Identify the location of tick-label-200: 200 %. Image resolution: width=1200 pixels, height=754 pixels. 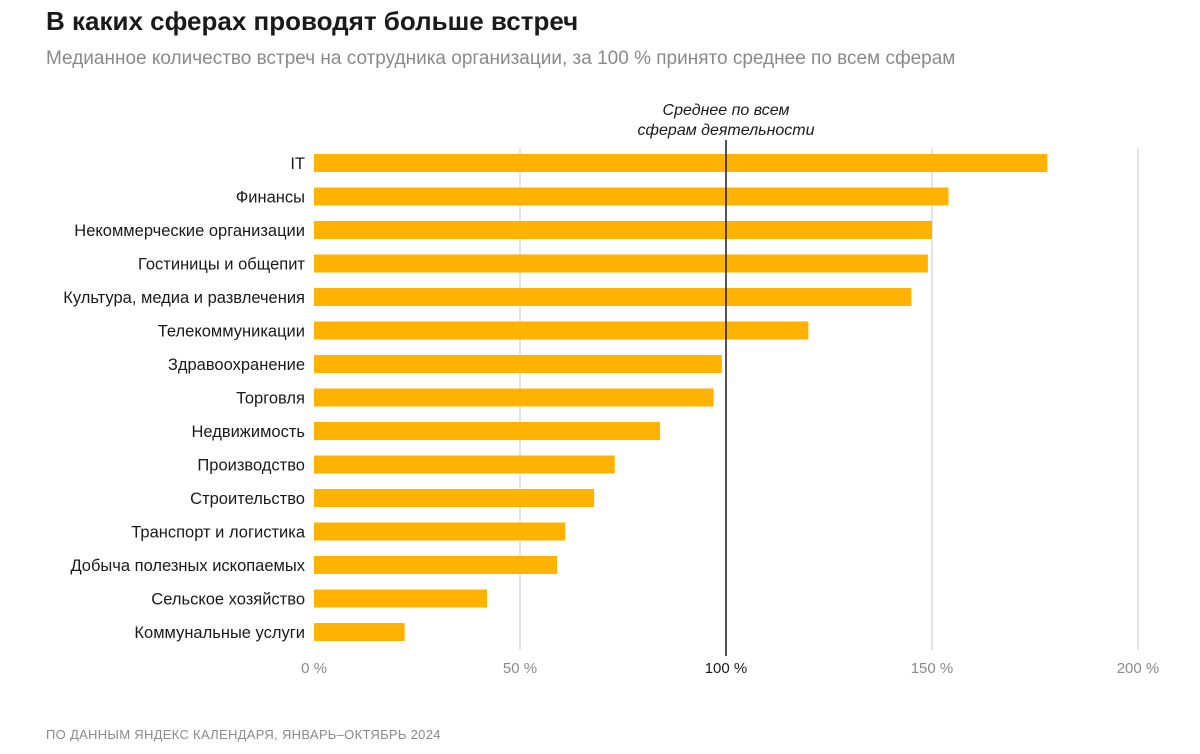
(1138, 668).